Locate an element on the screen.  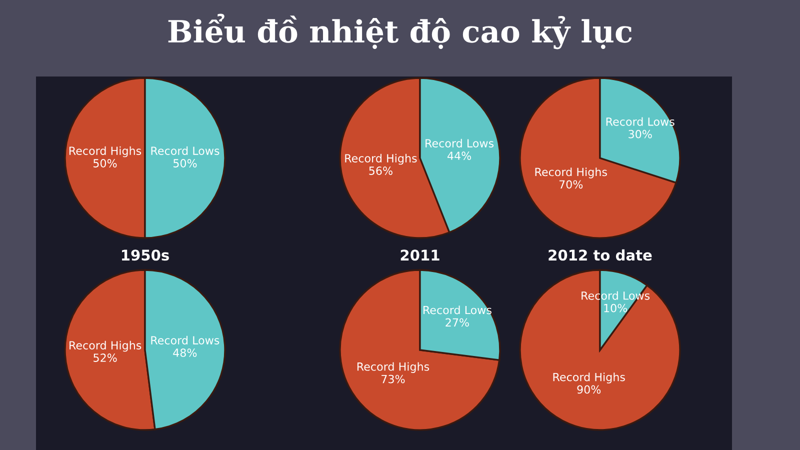
data-label: 70% is located at coordinates (571, 184).